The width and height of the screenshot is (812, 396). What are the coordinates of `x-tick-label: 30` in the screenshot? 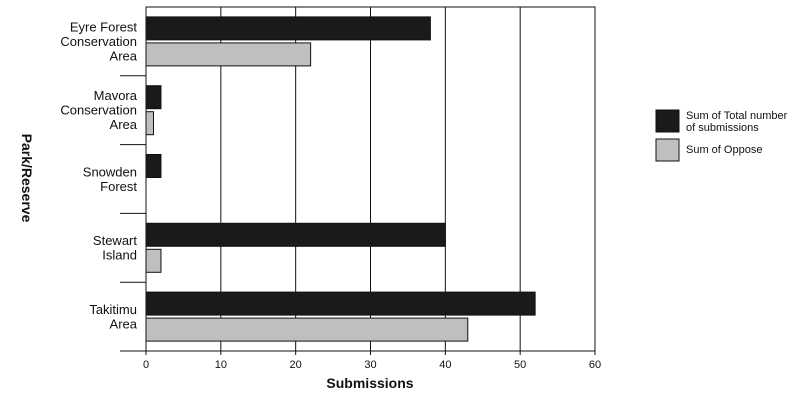 It's located at (370, 365).